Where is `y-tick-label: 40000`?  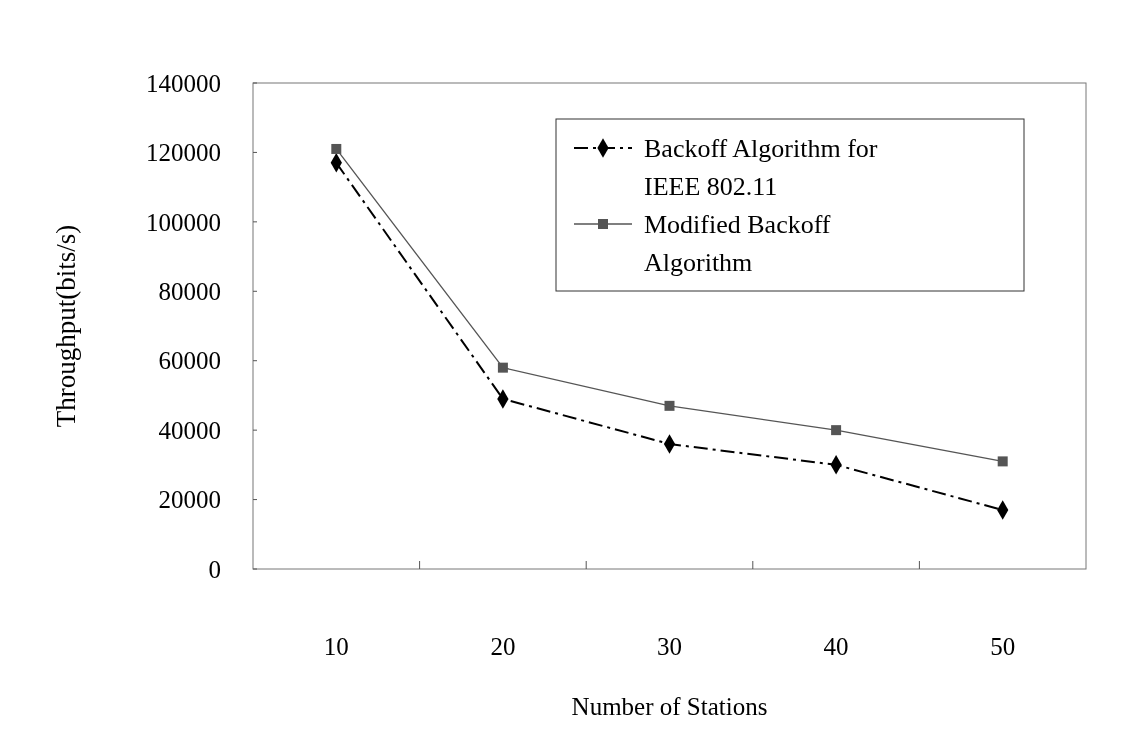
y-tick-label: 40000 is located at coordinates (189, 430).